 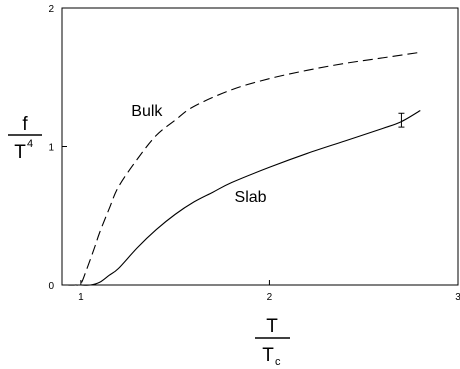 What do you see at coordinates (25, 138) in the screenshot?
I see `y-axis-label: f T 4` at bounding box center [25, 138].